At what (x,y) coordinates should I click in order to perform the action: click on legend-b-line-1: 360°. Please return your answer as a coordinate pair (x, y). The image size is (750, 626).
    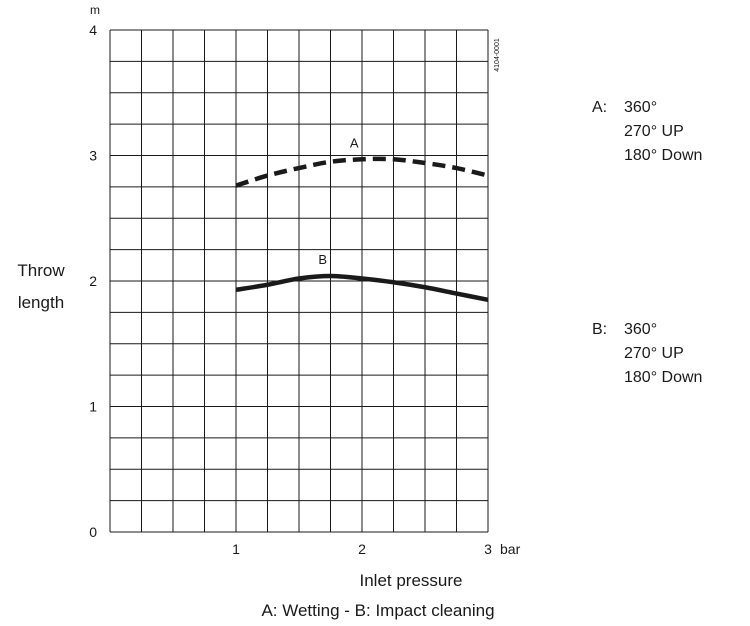
    Looking at the image, I should click on (641, 329).